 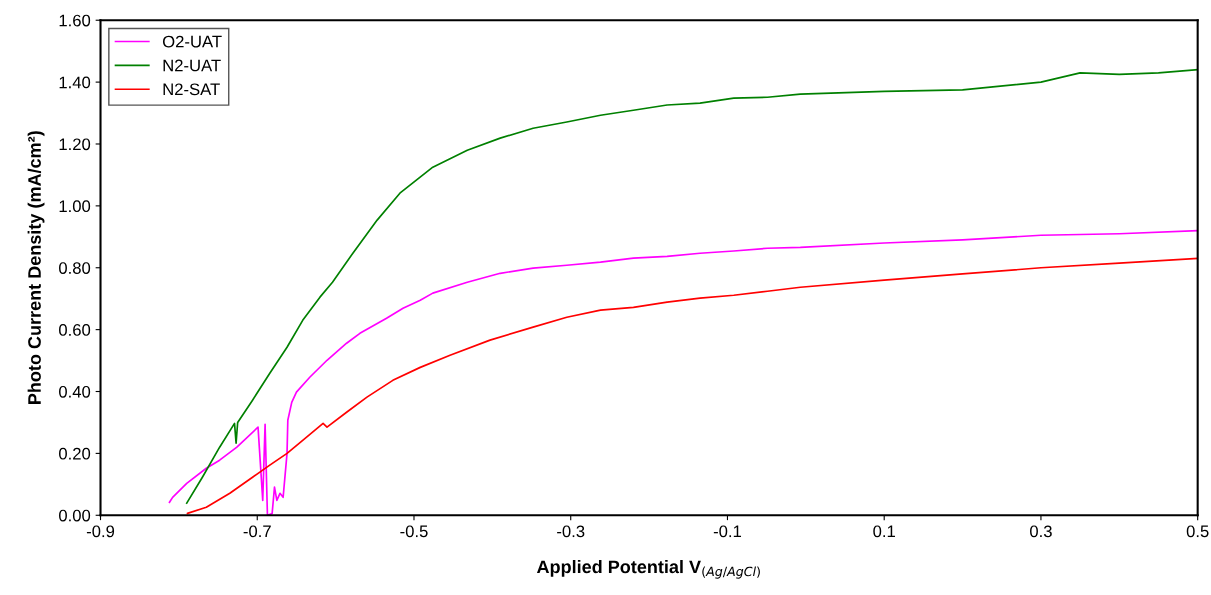 What do you see at coordinates (191, 89) in the screenshot?
I see `legend-label: N2-SAT` at bounding box center [191, 89].